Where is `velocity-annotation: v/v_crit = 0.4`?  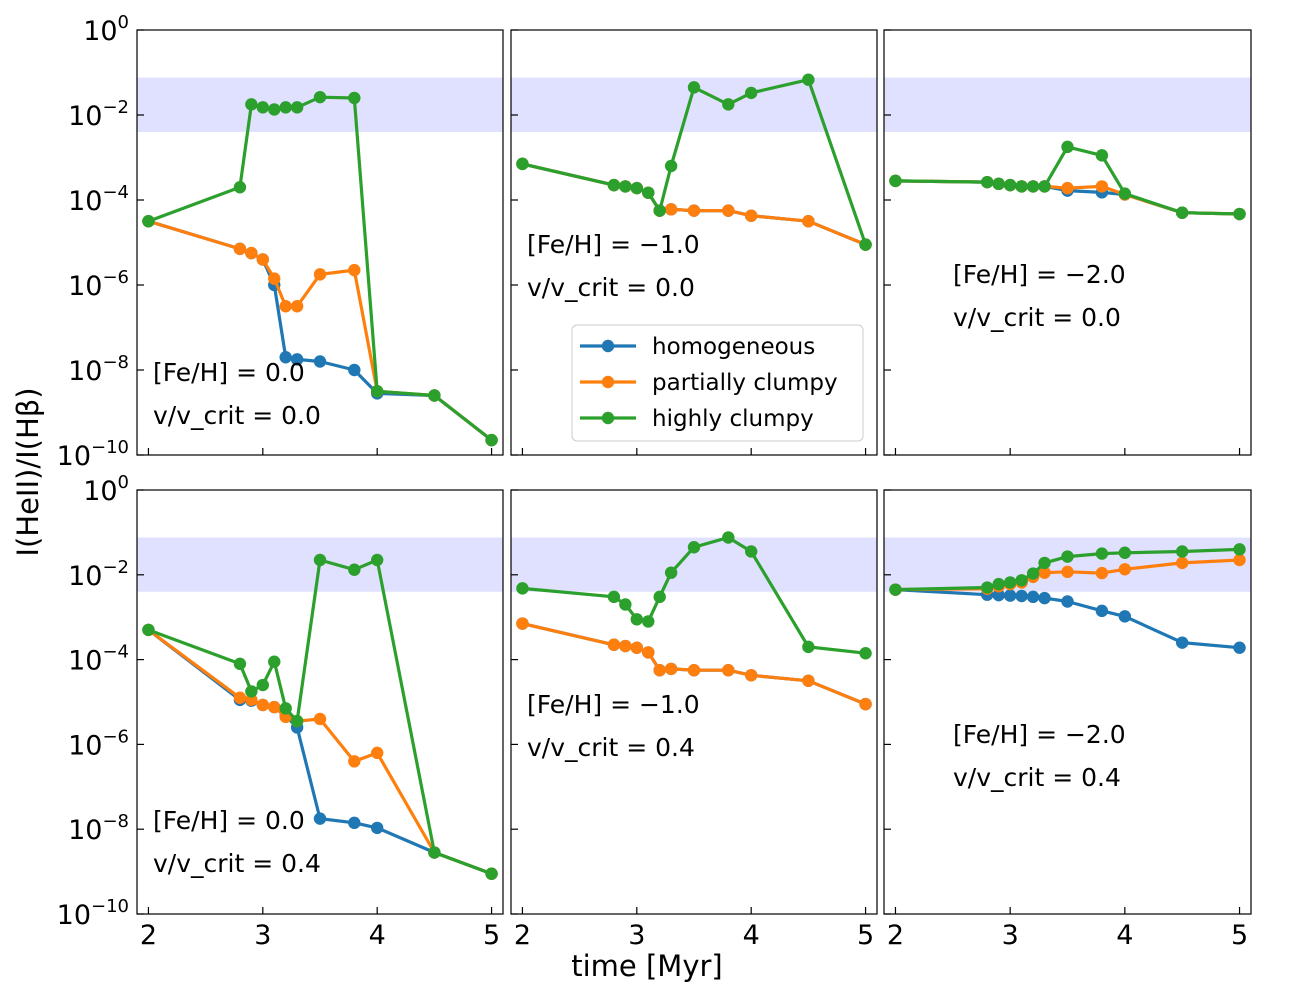
velocity-annotation: v/v_crit = 0.4 is located at coordinates (237, 863).